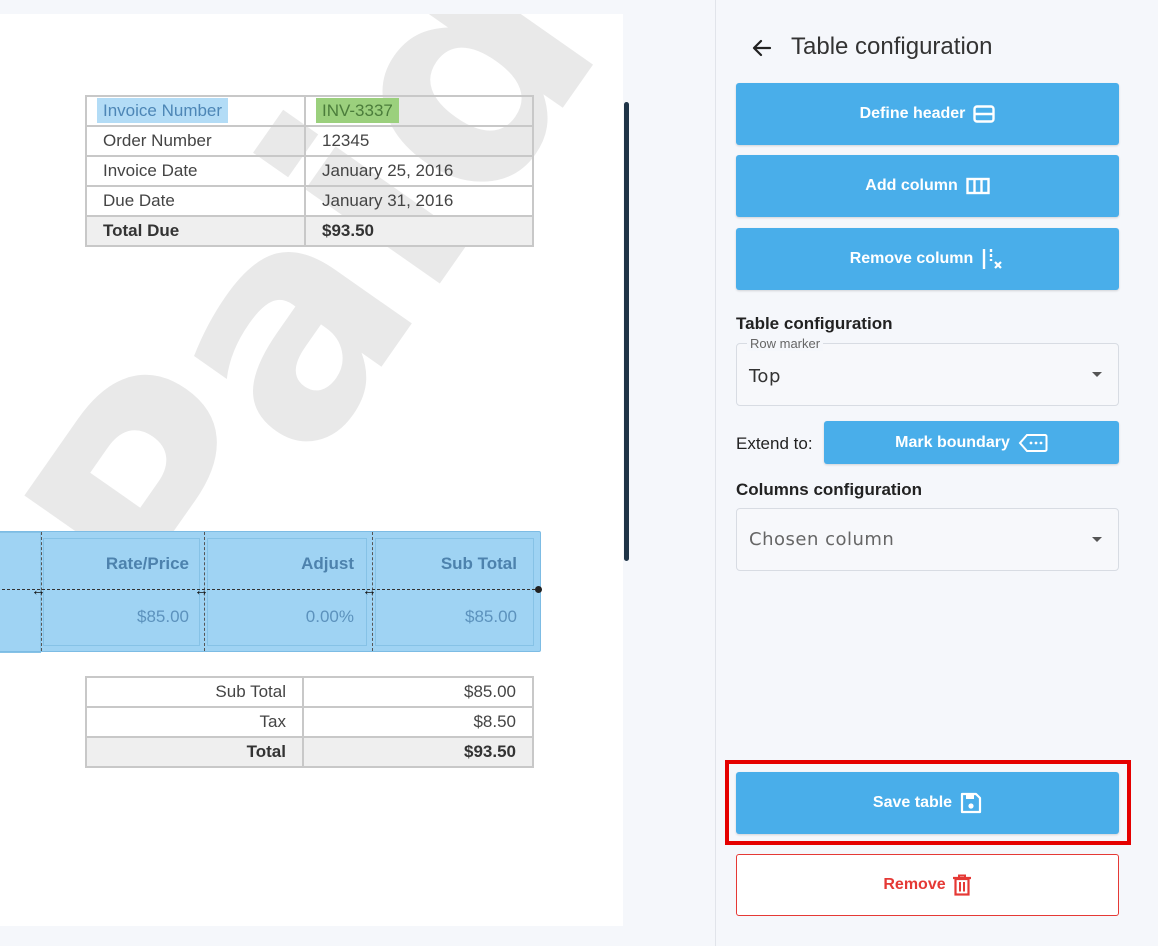  I want to click on remove-column-label: Remove column, so click(911, 258).